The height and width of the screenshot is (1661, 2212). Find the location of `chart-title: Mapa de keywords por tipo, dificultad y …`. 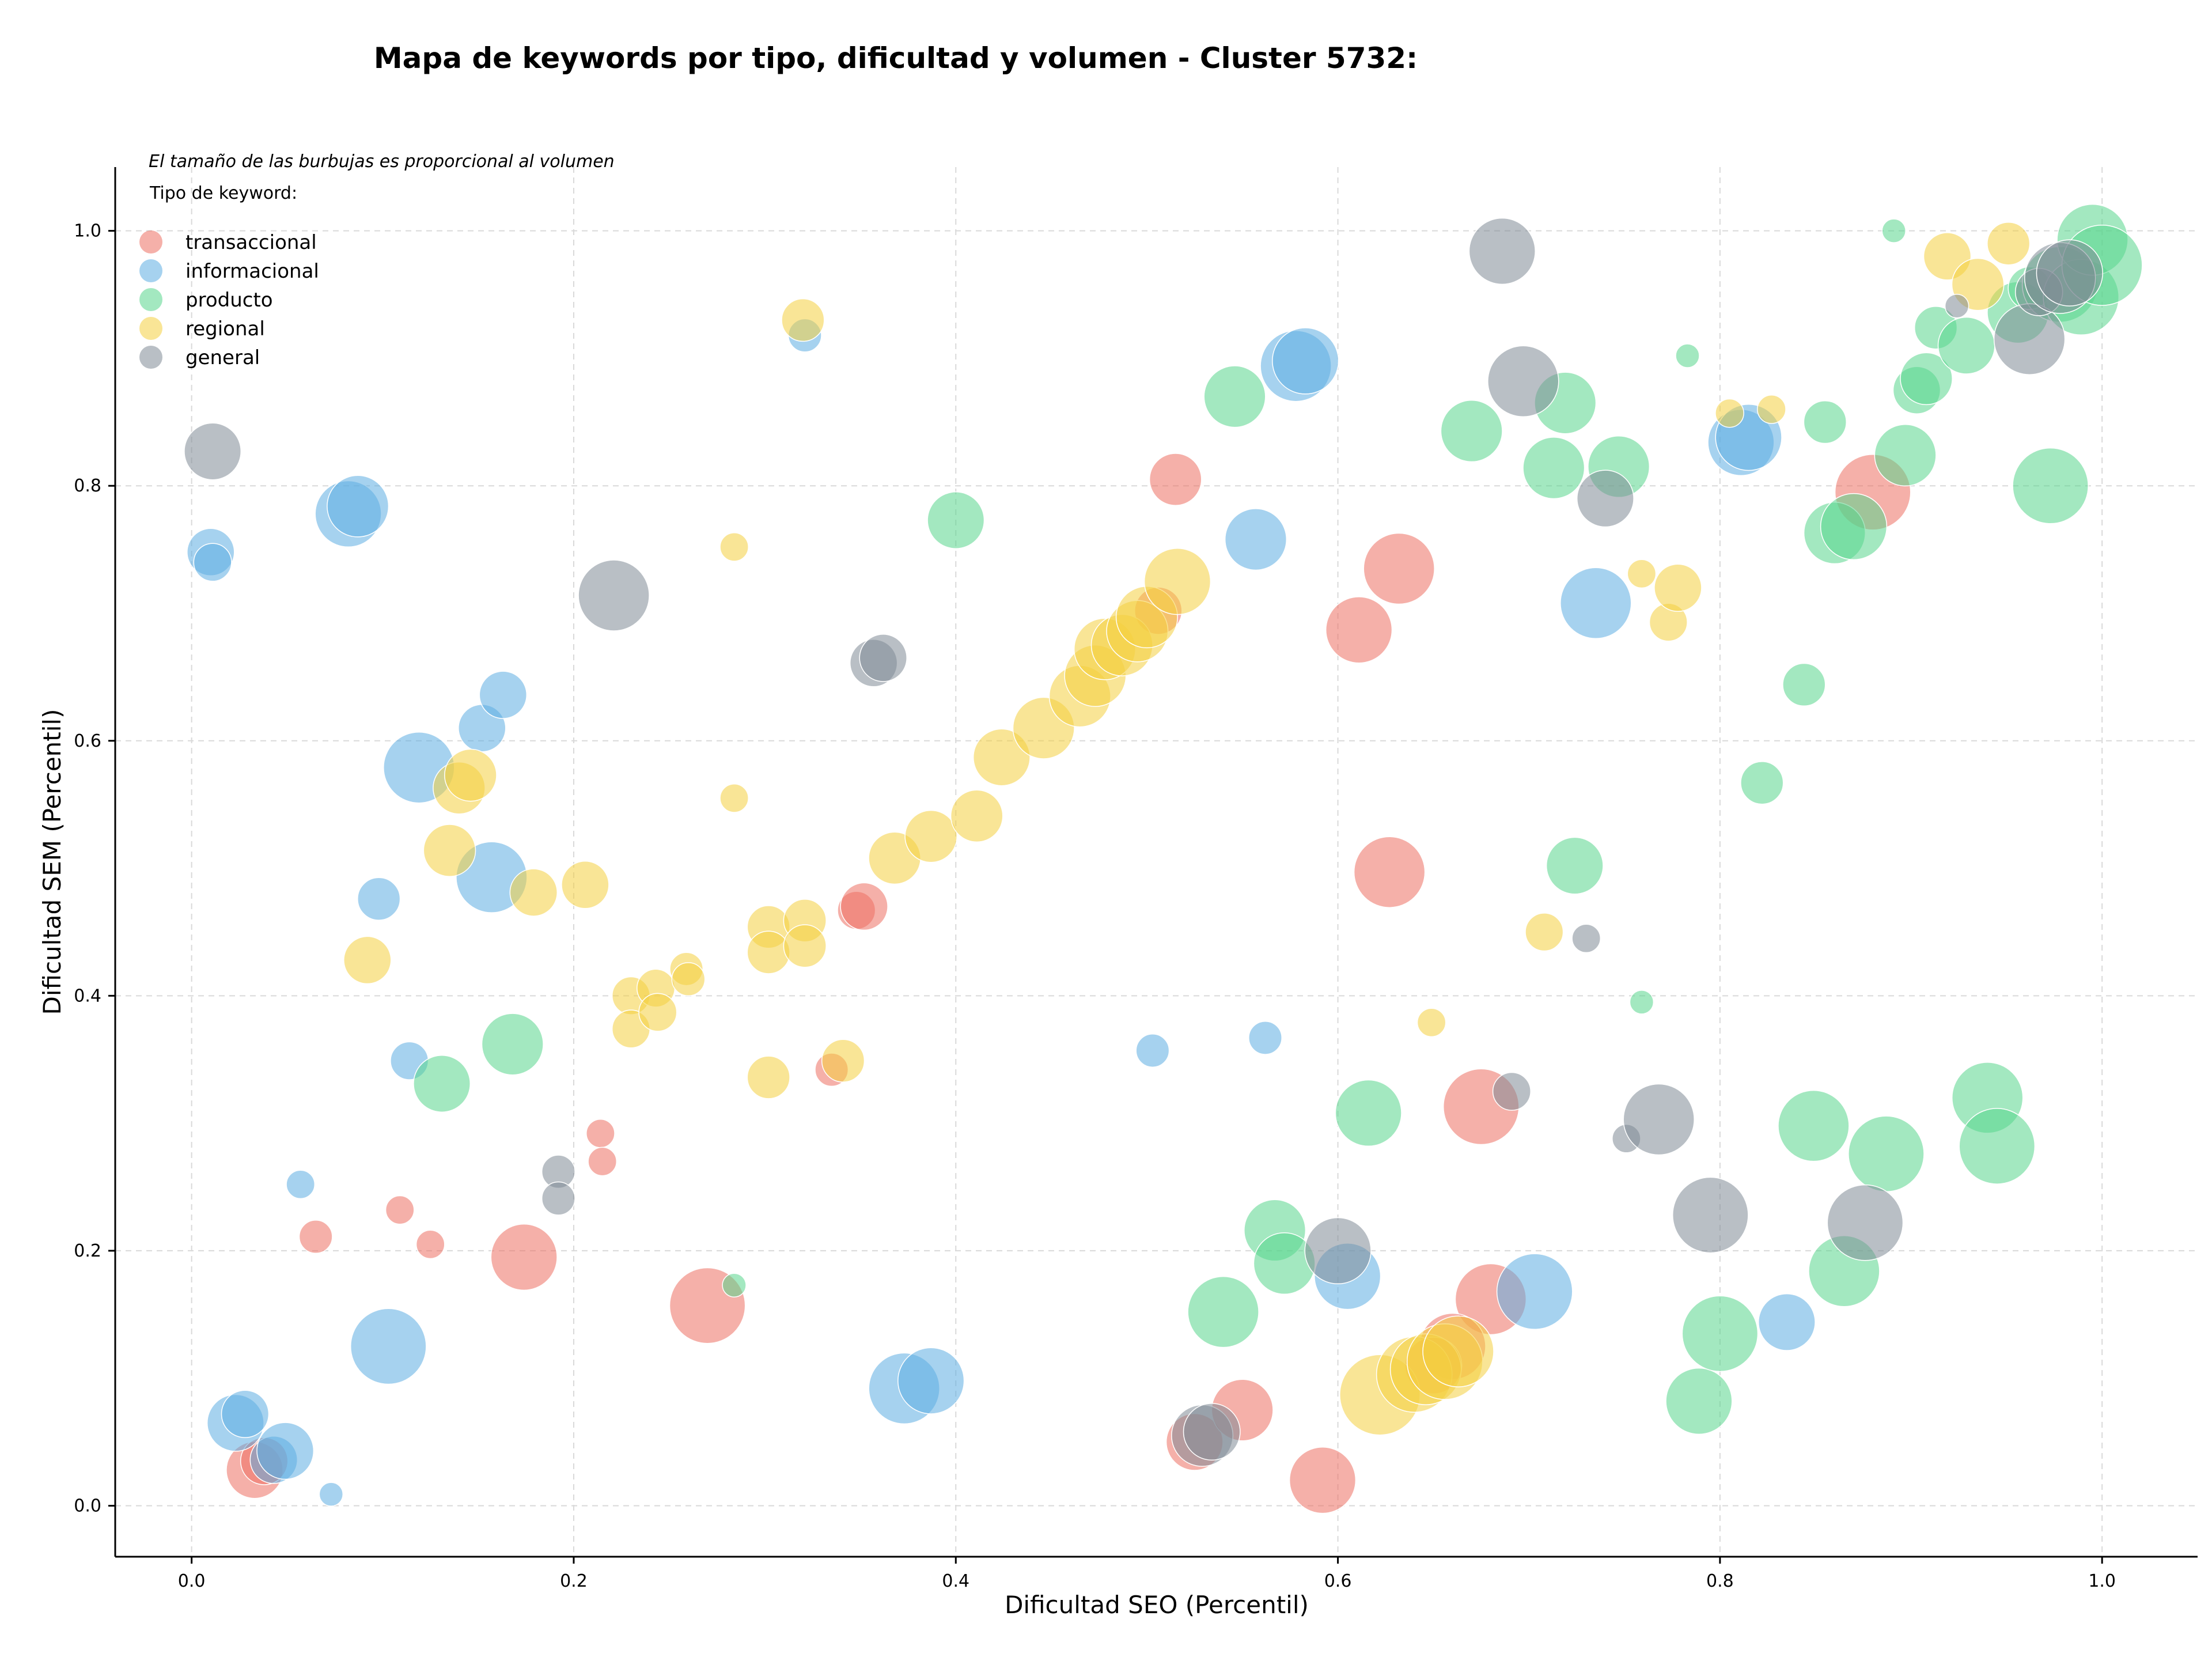

chart-title: Mapa de keywords por tipo, dificultad y … is located at coordinates (896, 58).